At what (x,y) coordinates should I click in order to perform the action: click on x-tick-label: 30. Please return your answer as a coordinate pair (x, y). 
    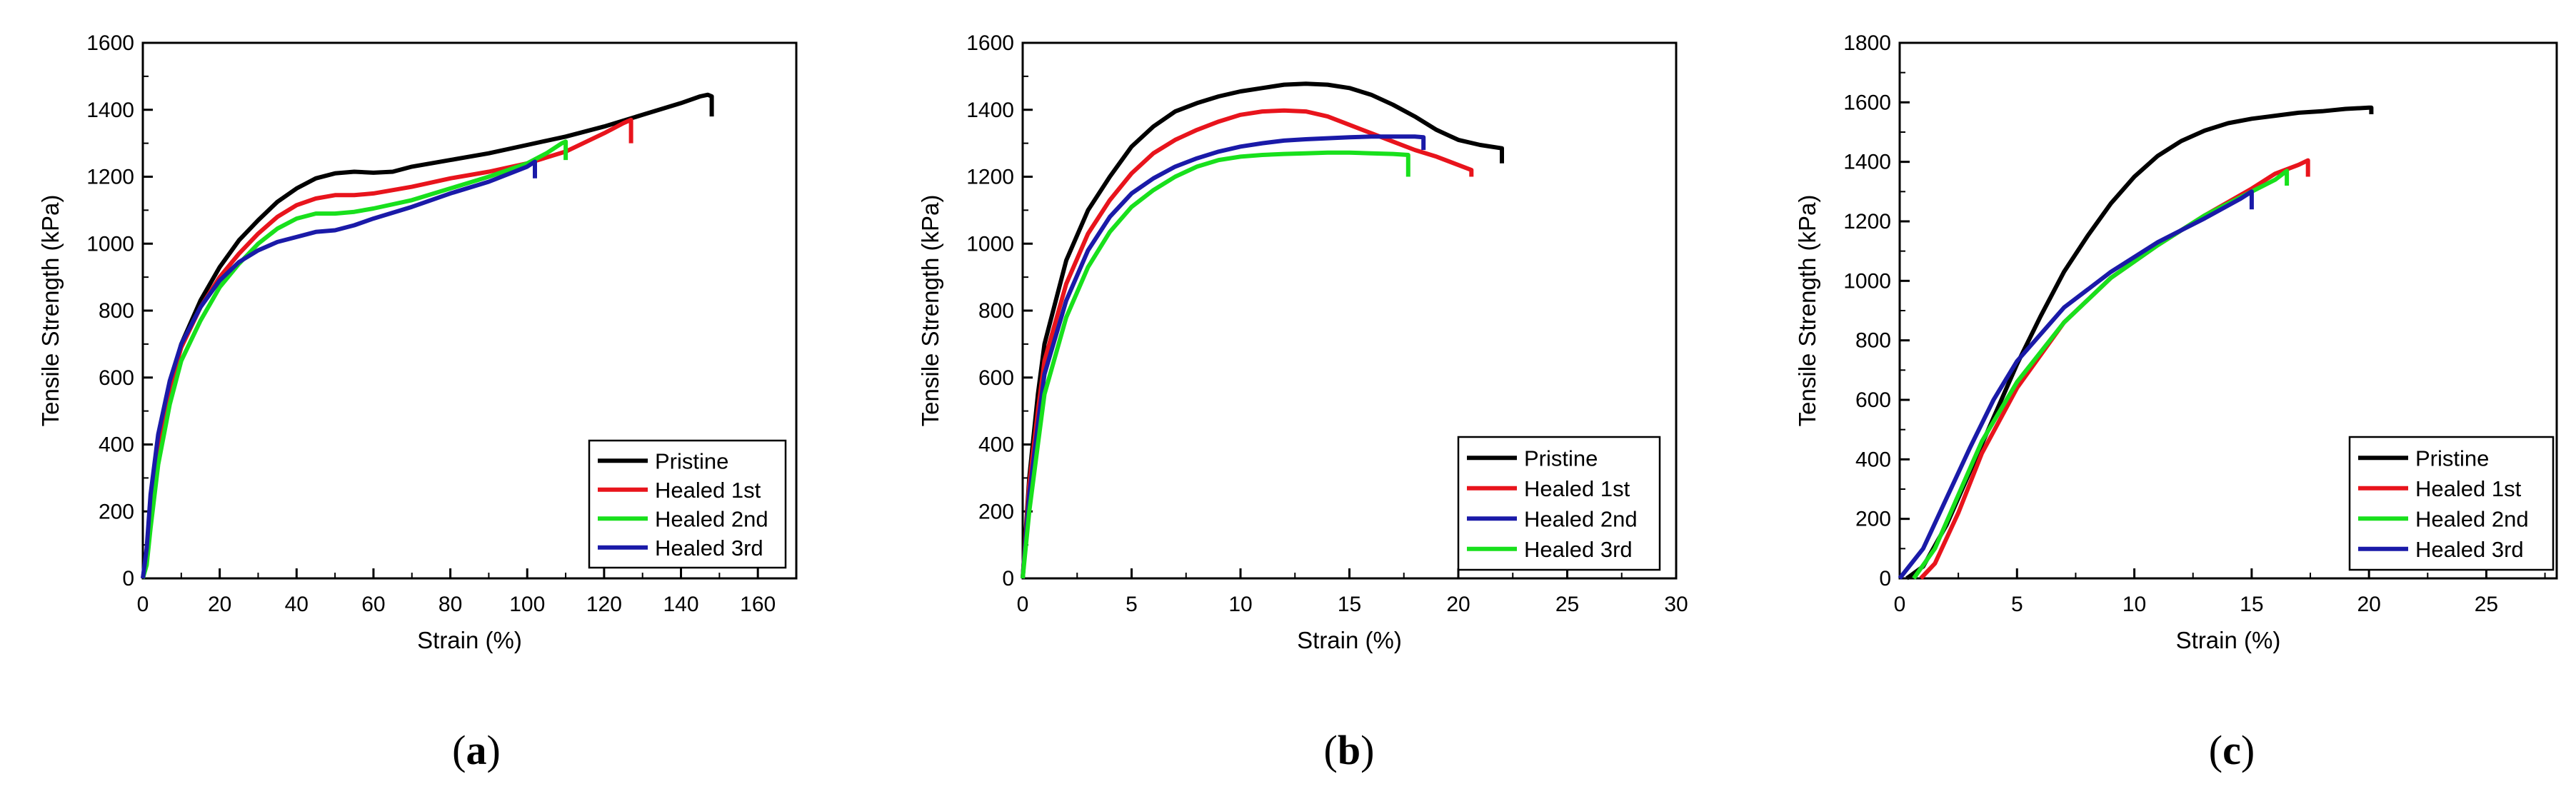
    Looking at the image, I should click on (1676, 605).